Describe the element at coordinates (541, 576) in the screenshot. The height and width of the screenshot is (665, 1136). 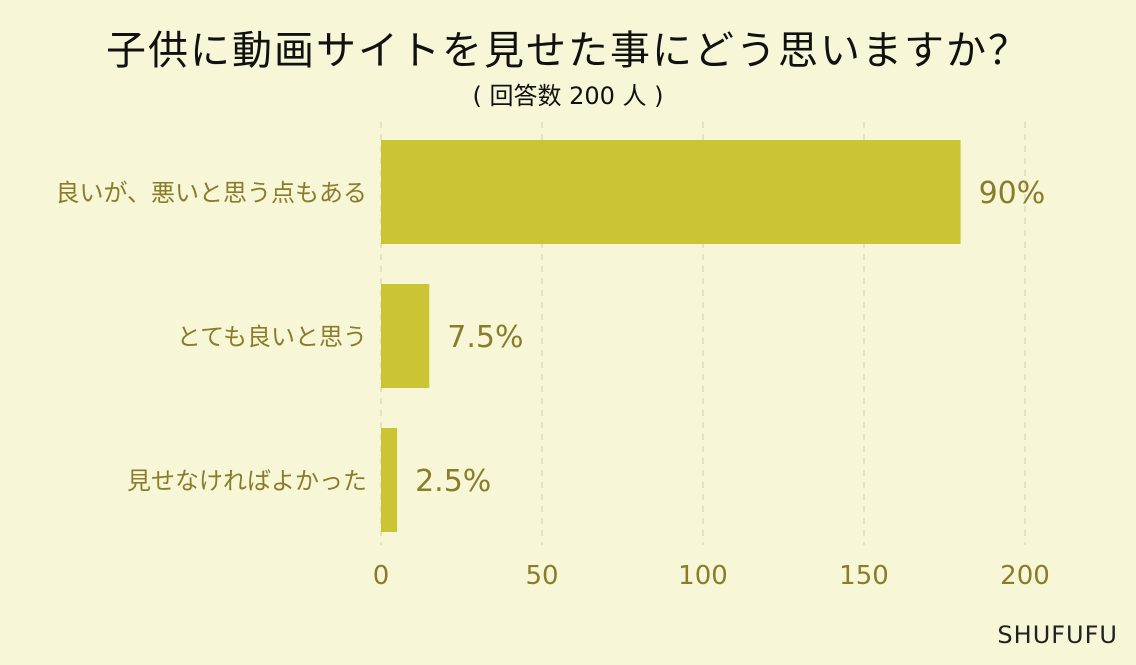
I see `x-tick-label: 50` at that location.